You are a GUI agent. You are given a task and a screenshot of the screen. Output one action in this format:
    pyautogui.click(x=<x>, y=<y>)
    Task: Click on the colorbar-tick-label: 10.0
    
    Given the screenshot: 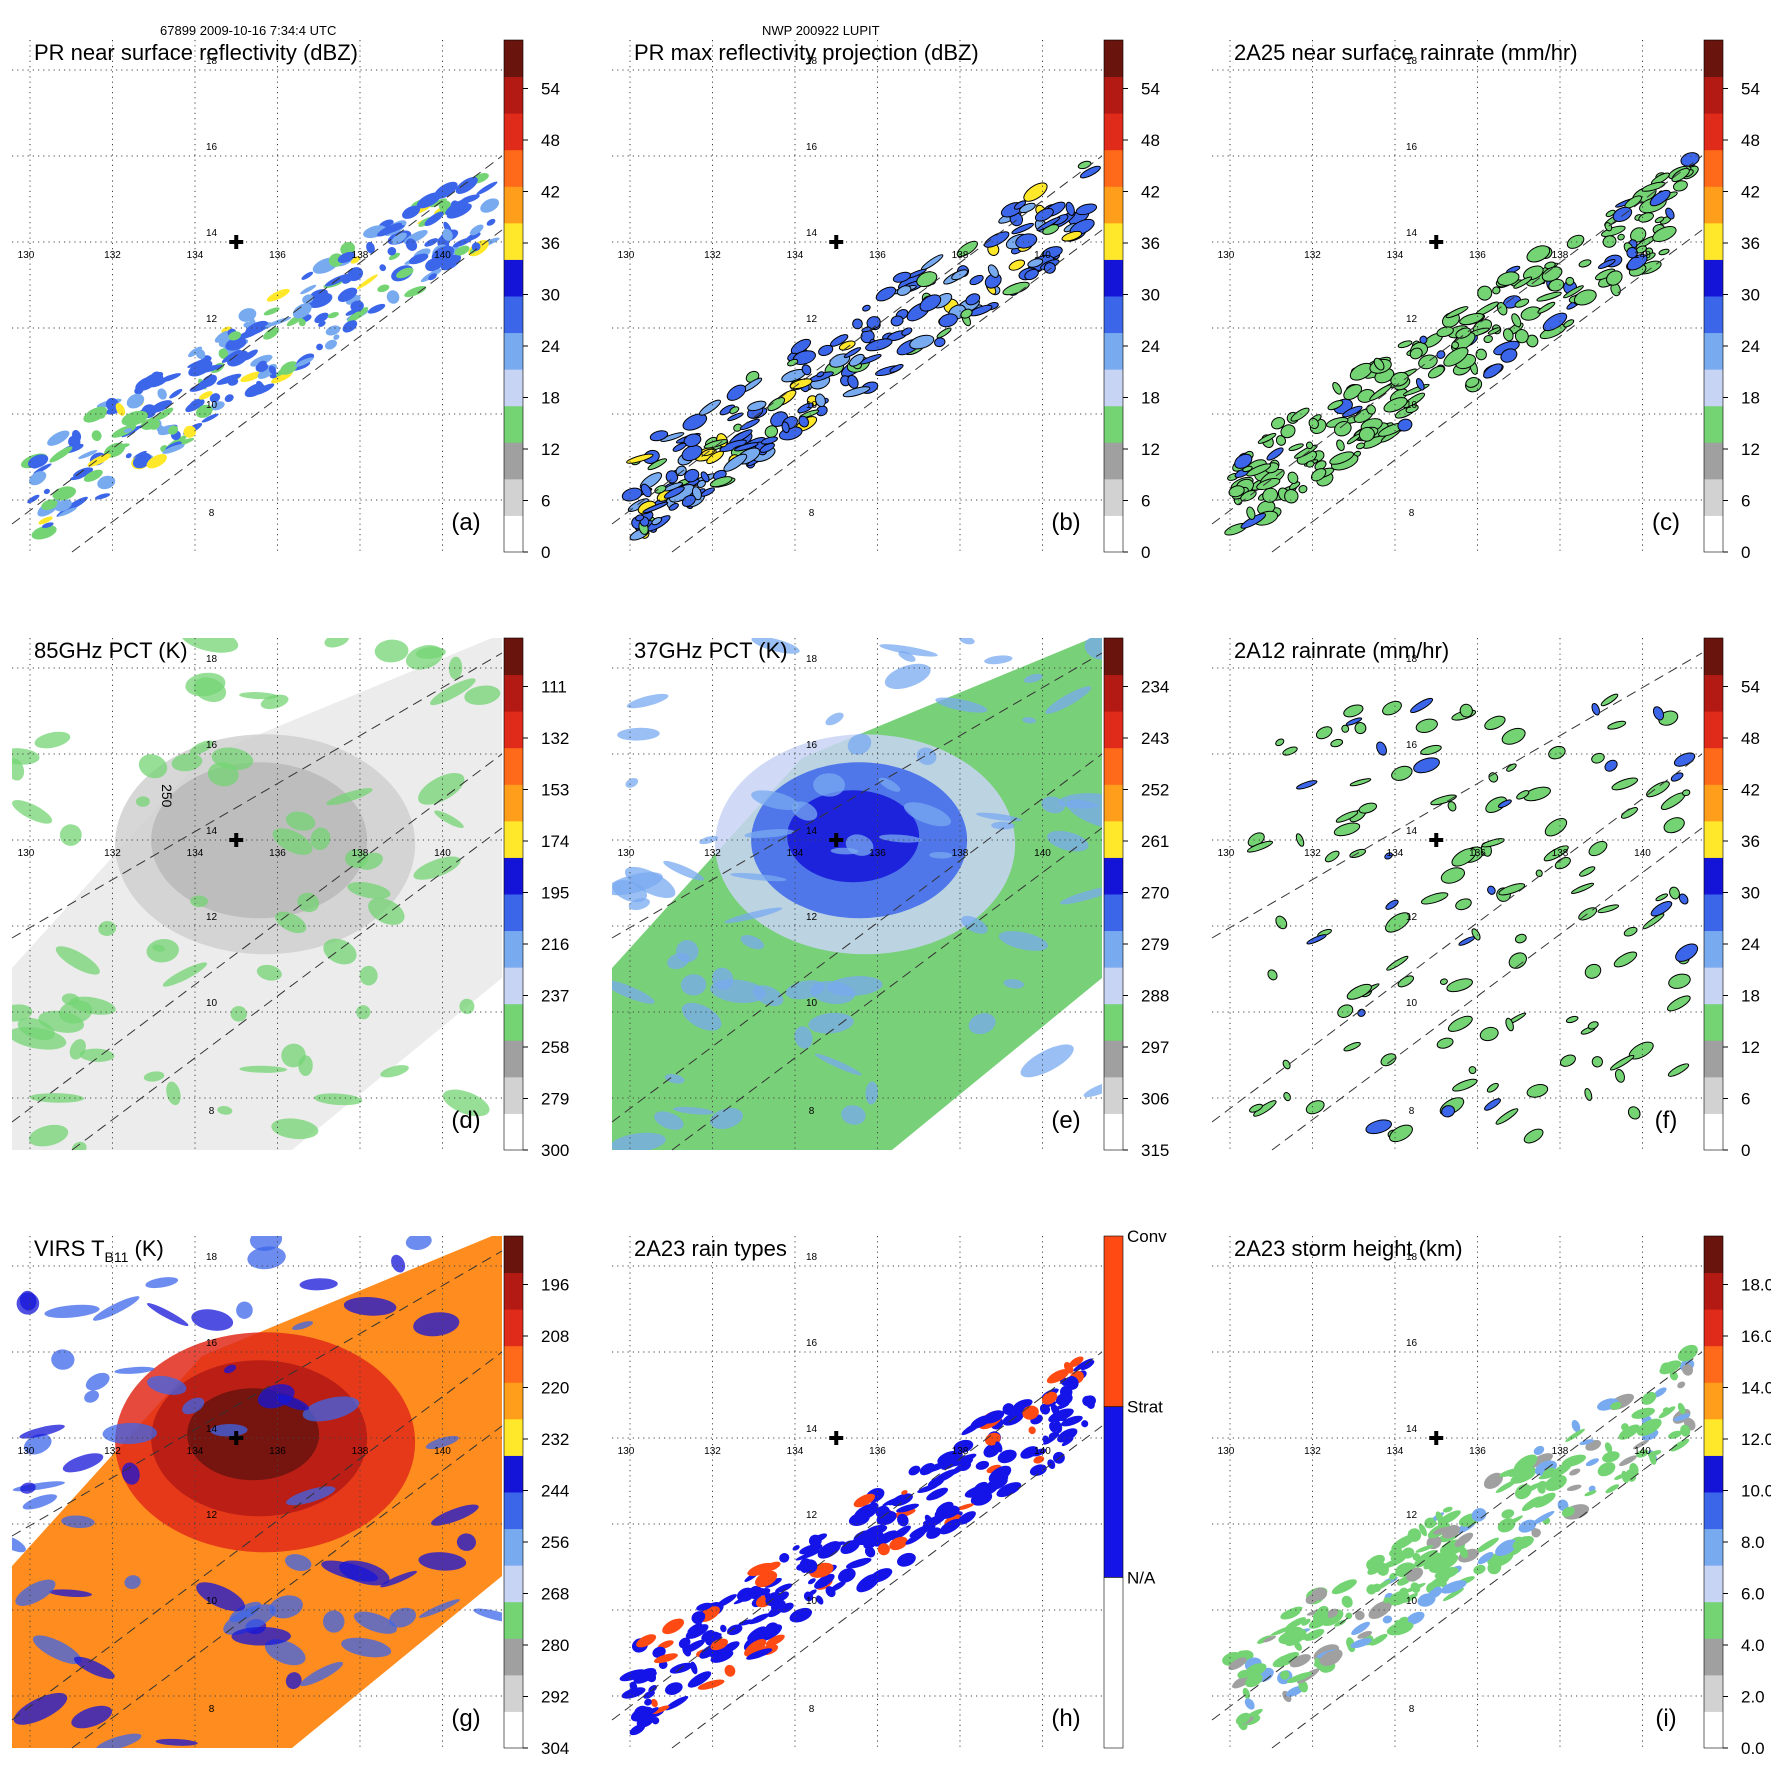 What is the action you would take?
    pyautogui.click(x=1756, y=1491)
    